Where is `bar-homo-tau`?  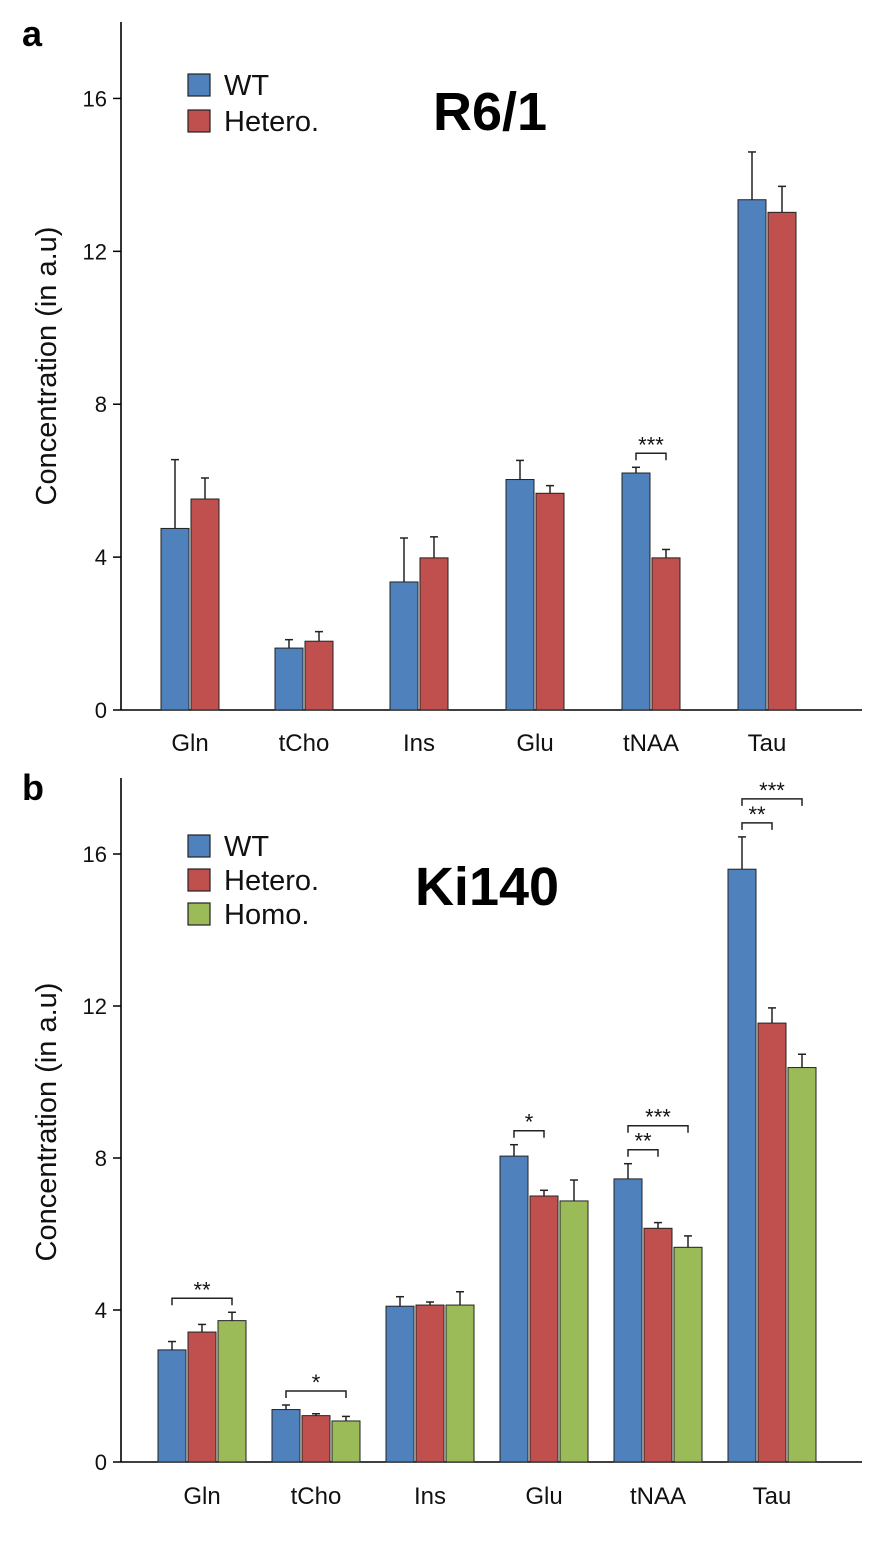
bar-homo-tau is located at coordinates (802, 1265).